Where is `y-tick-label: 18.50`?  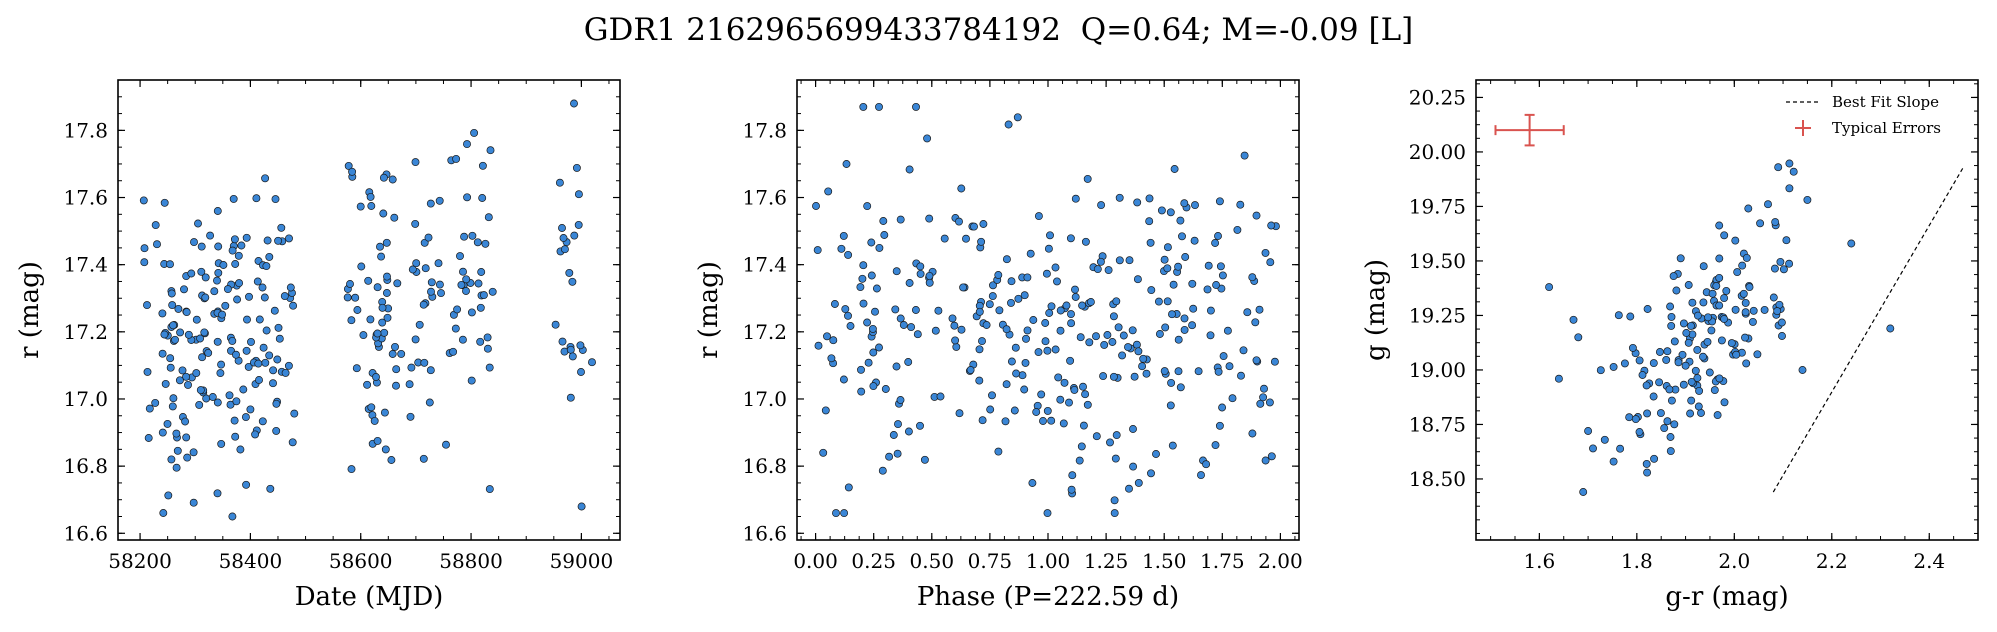 y-tick-label: 18.50 is located at coordinates (1437, 479).